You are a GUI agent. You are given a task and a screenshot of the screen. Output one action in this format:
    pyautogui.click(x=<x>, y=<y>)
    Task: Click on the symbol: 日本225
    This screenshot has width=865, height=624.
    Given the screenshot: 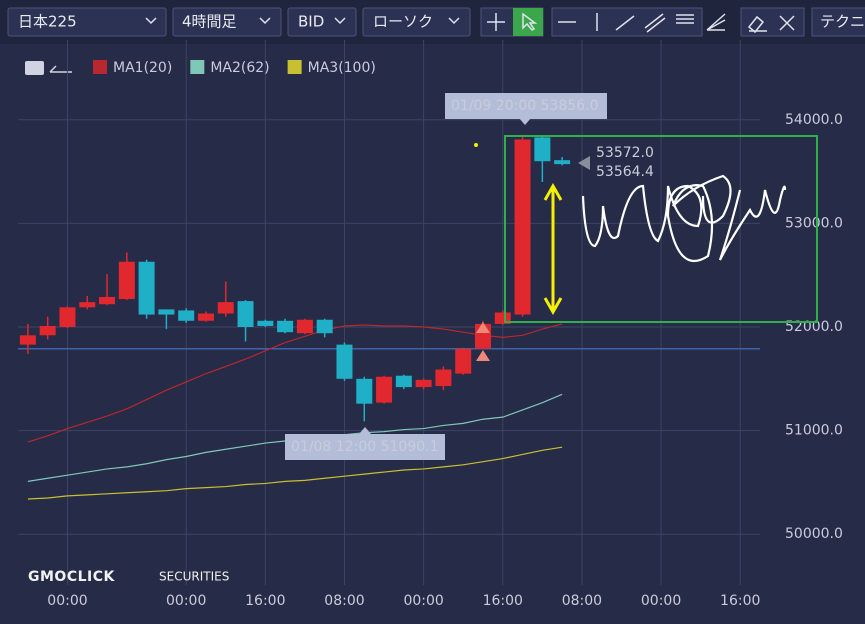 What is the action you would take?
    pyautogui.click(x=47, y=22)
    